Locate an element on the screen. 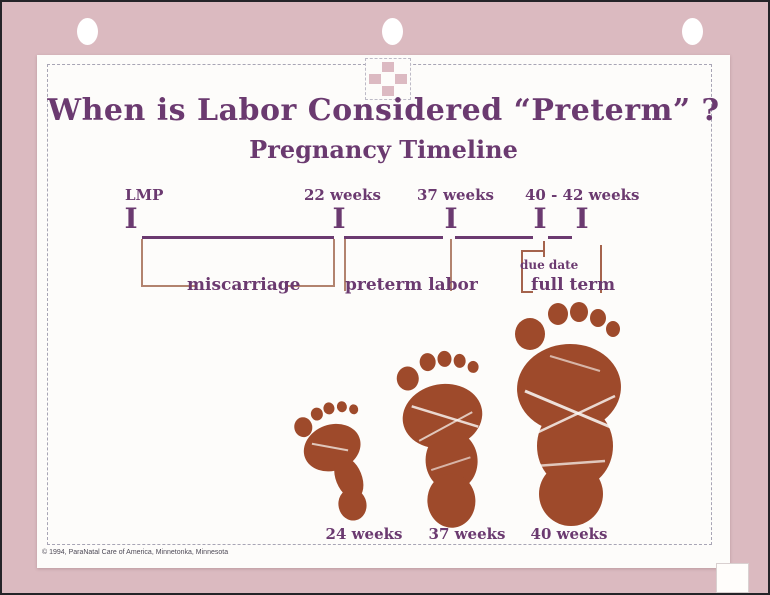  page-title: When is Labor Considered “Preterm” ? is located at coordinates (383, 110).